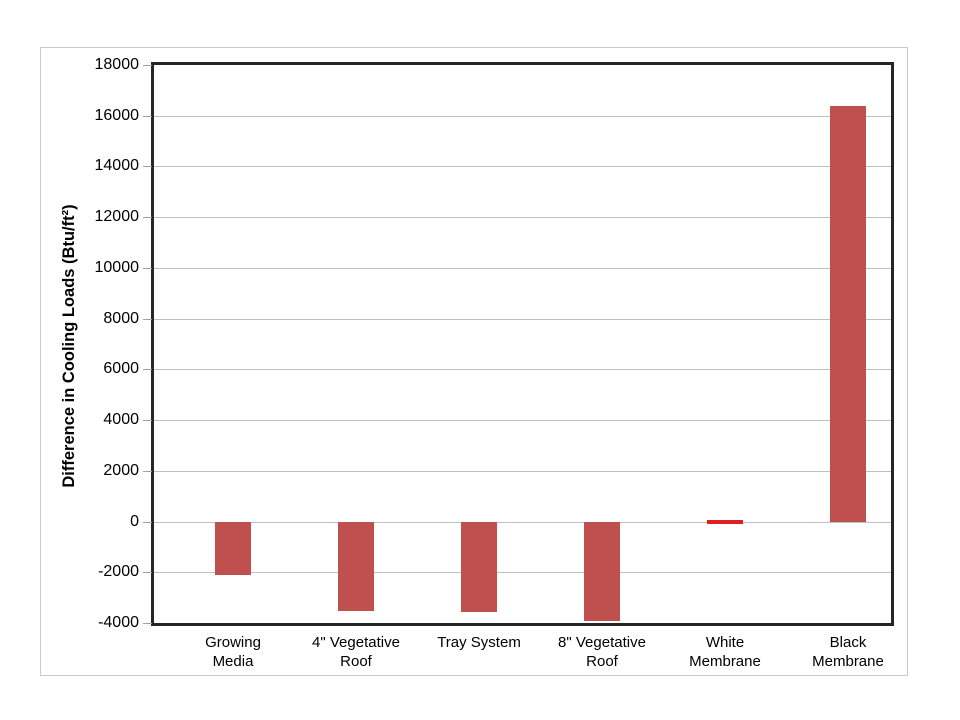 Image resolution: width=960 pixels, height=720 pixels. Describe the element at coordinates (121, 470) in the screenshot. I see `y-tick-label-2000: 2000` at that location.